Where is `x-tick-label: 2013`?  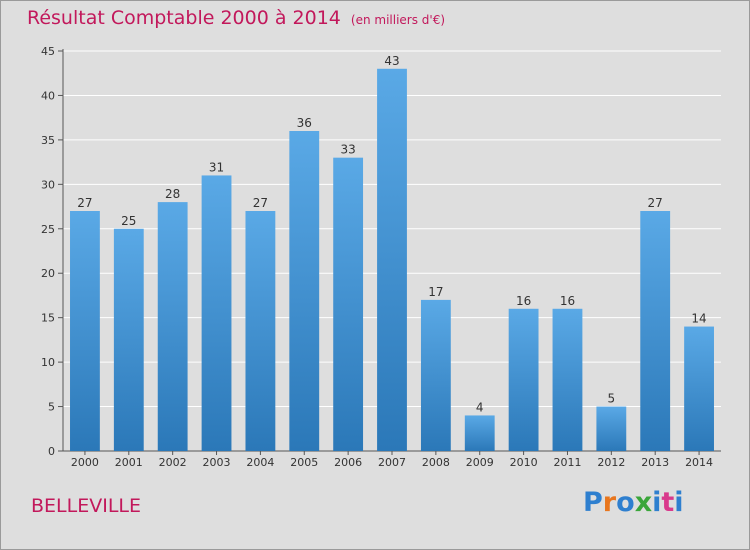 x-tick-label: 2013 is located at coordinates (655, 462).